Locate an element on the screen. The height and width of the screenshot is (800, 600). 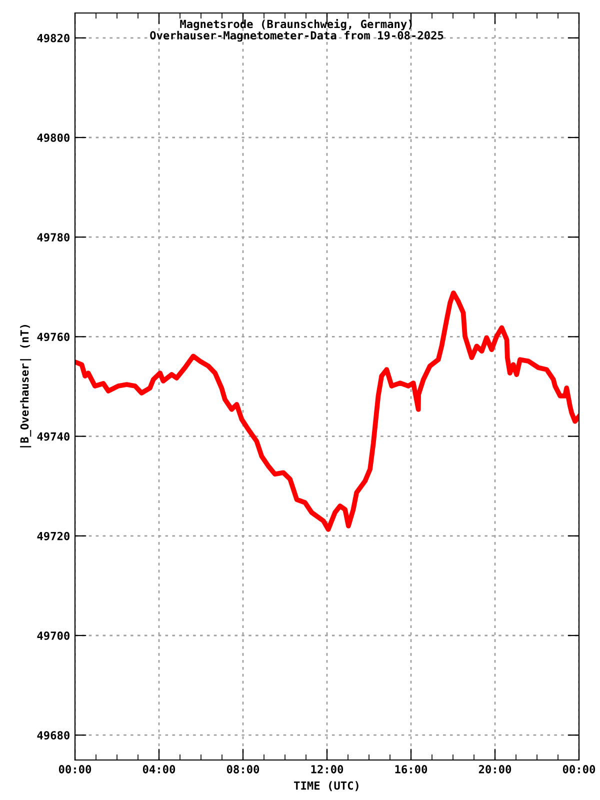
y-tick-label: 49820 is located at coordinates (53, 38).